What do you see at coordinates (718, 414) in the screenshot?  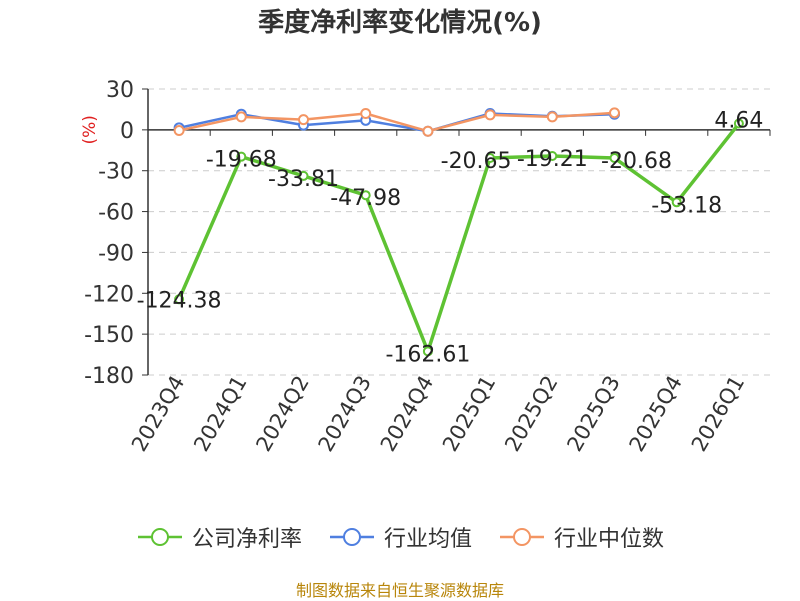 I see `x-tick-label: 2026Q1` at bounding box center [718, 414].